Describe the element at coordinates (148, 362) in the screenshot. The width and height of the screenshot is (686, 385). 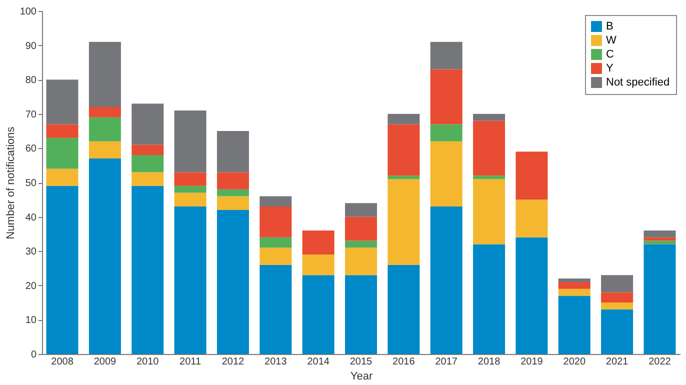
I see `x-tick-label: 2010` at that location.